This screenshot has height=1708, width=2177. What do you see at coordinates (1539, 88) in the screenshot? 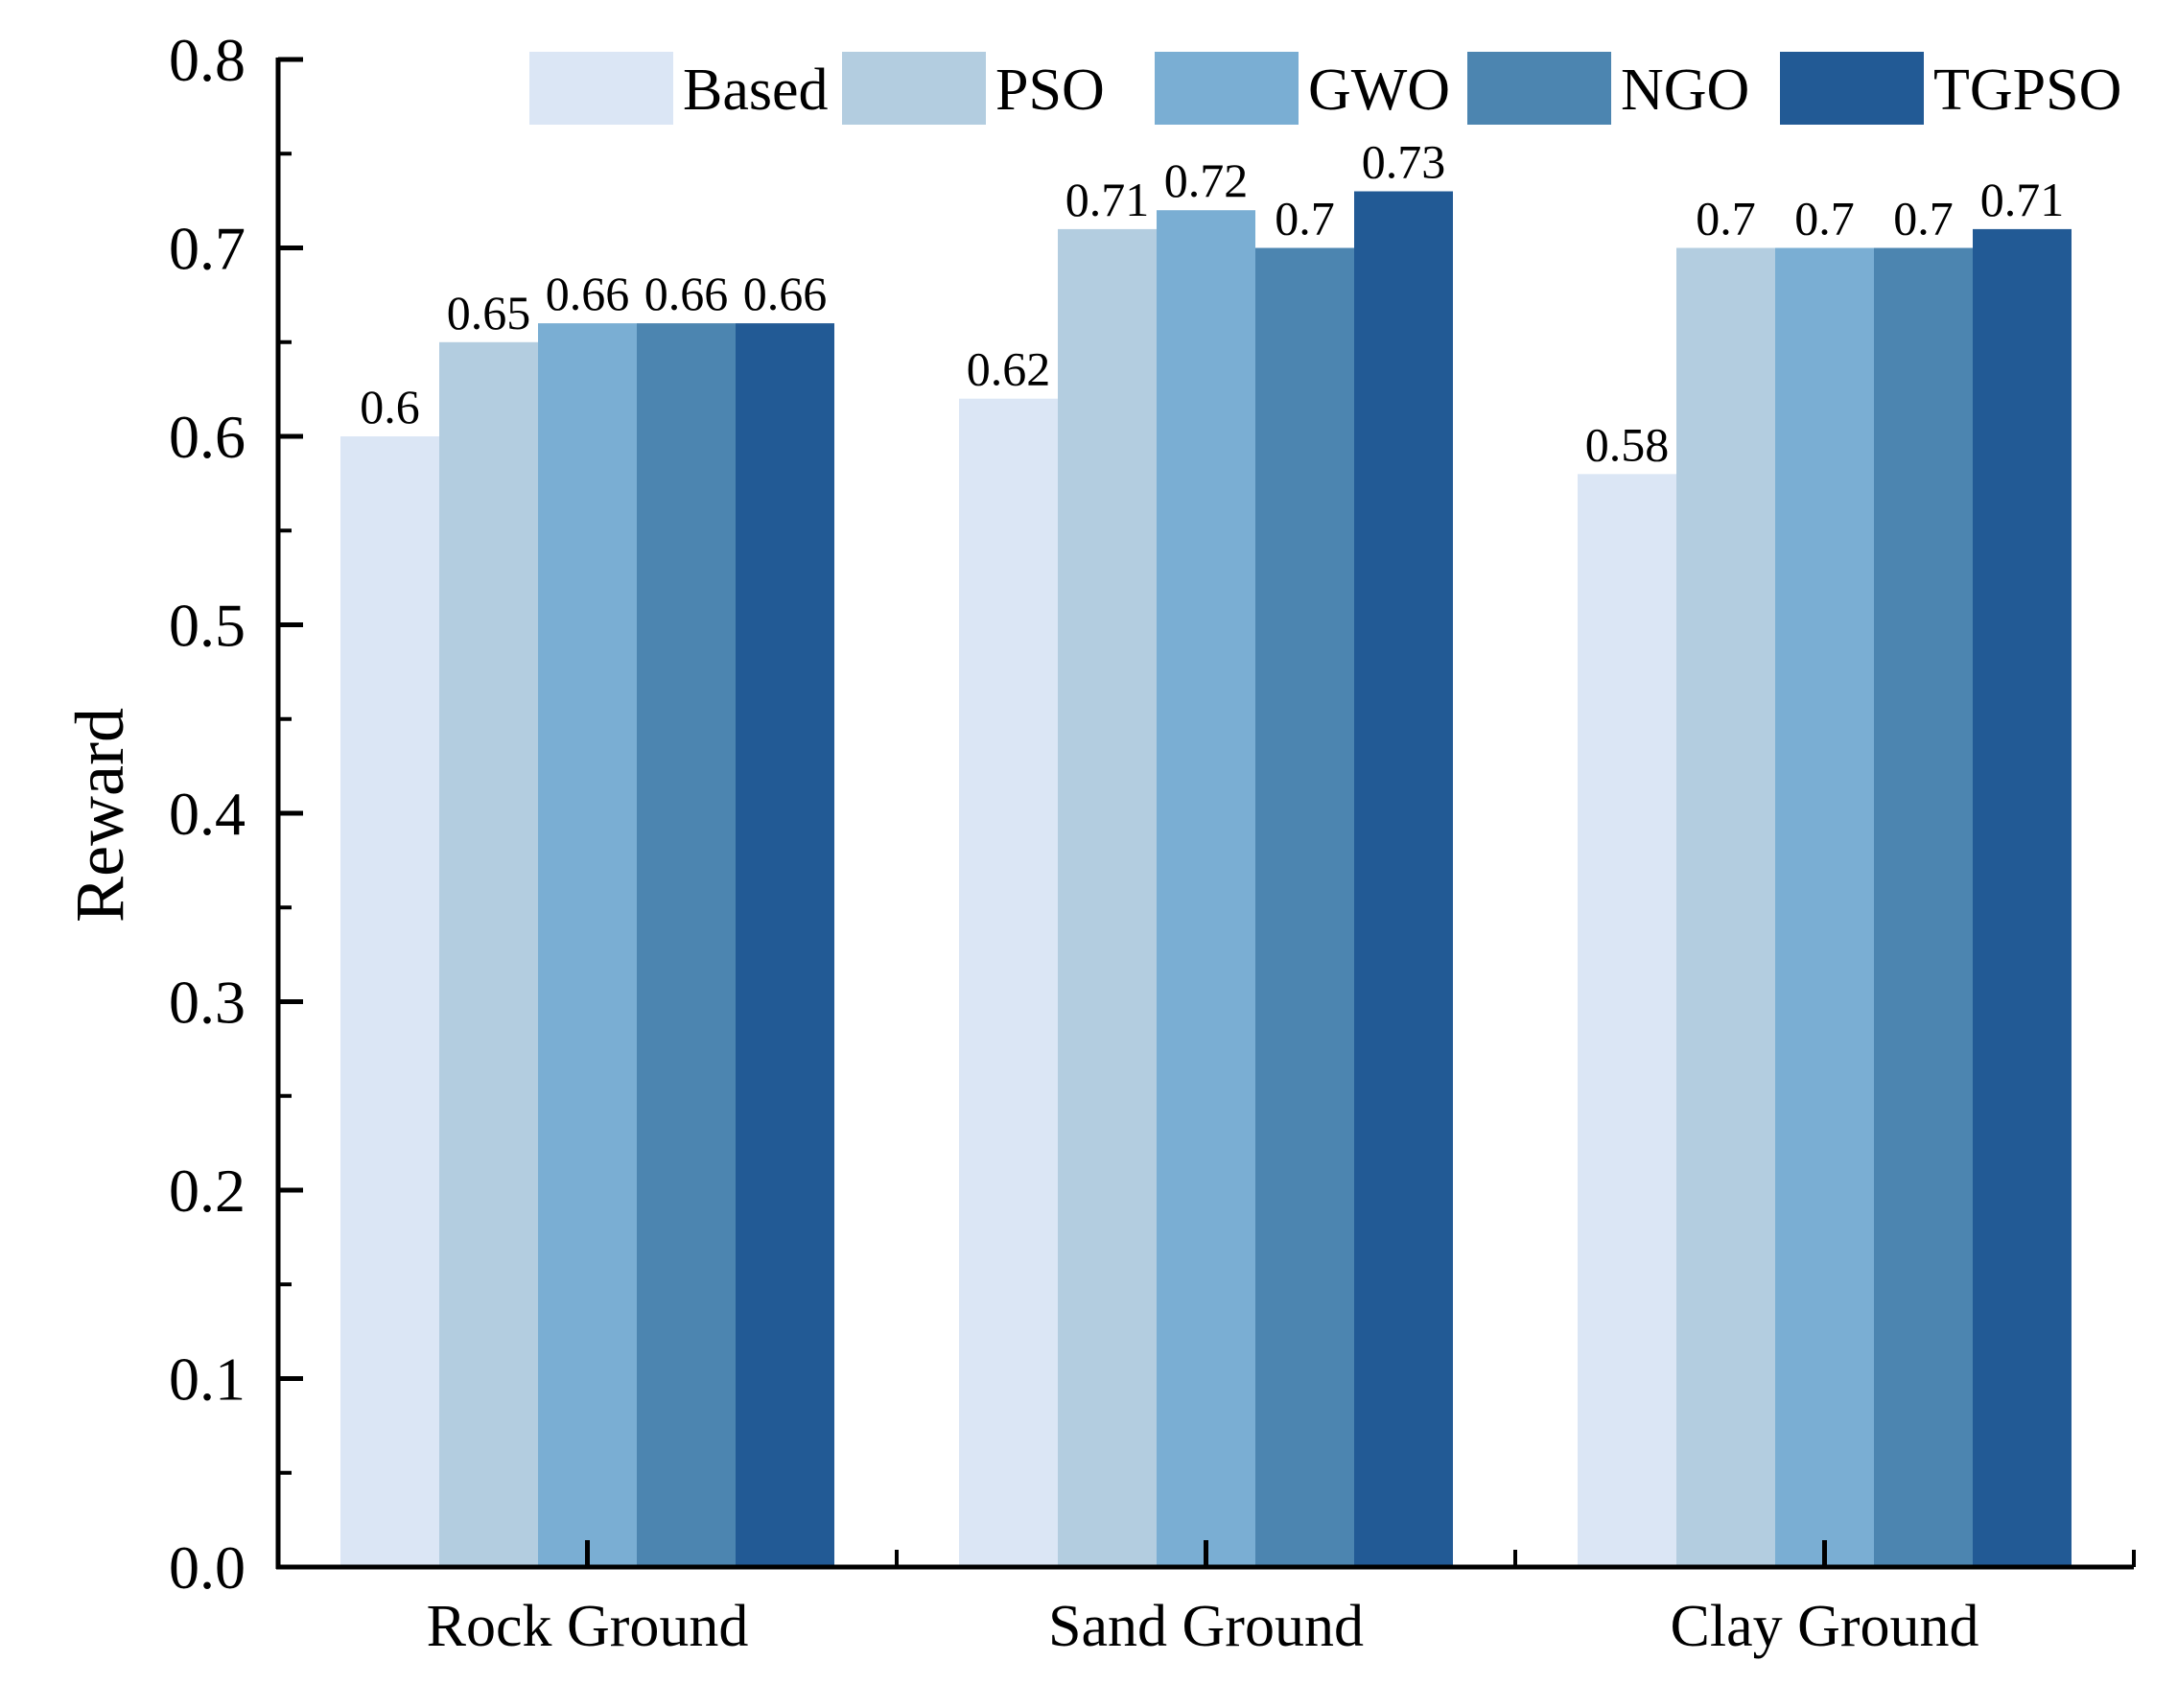
I see `legend-swatch-ngo` at bounding box center [1539, 88].